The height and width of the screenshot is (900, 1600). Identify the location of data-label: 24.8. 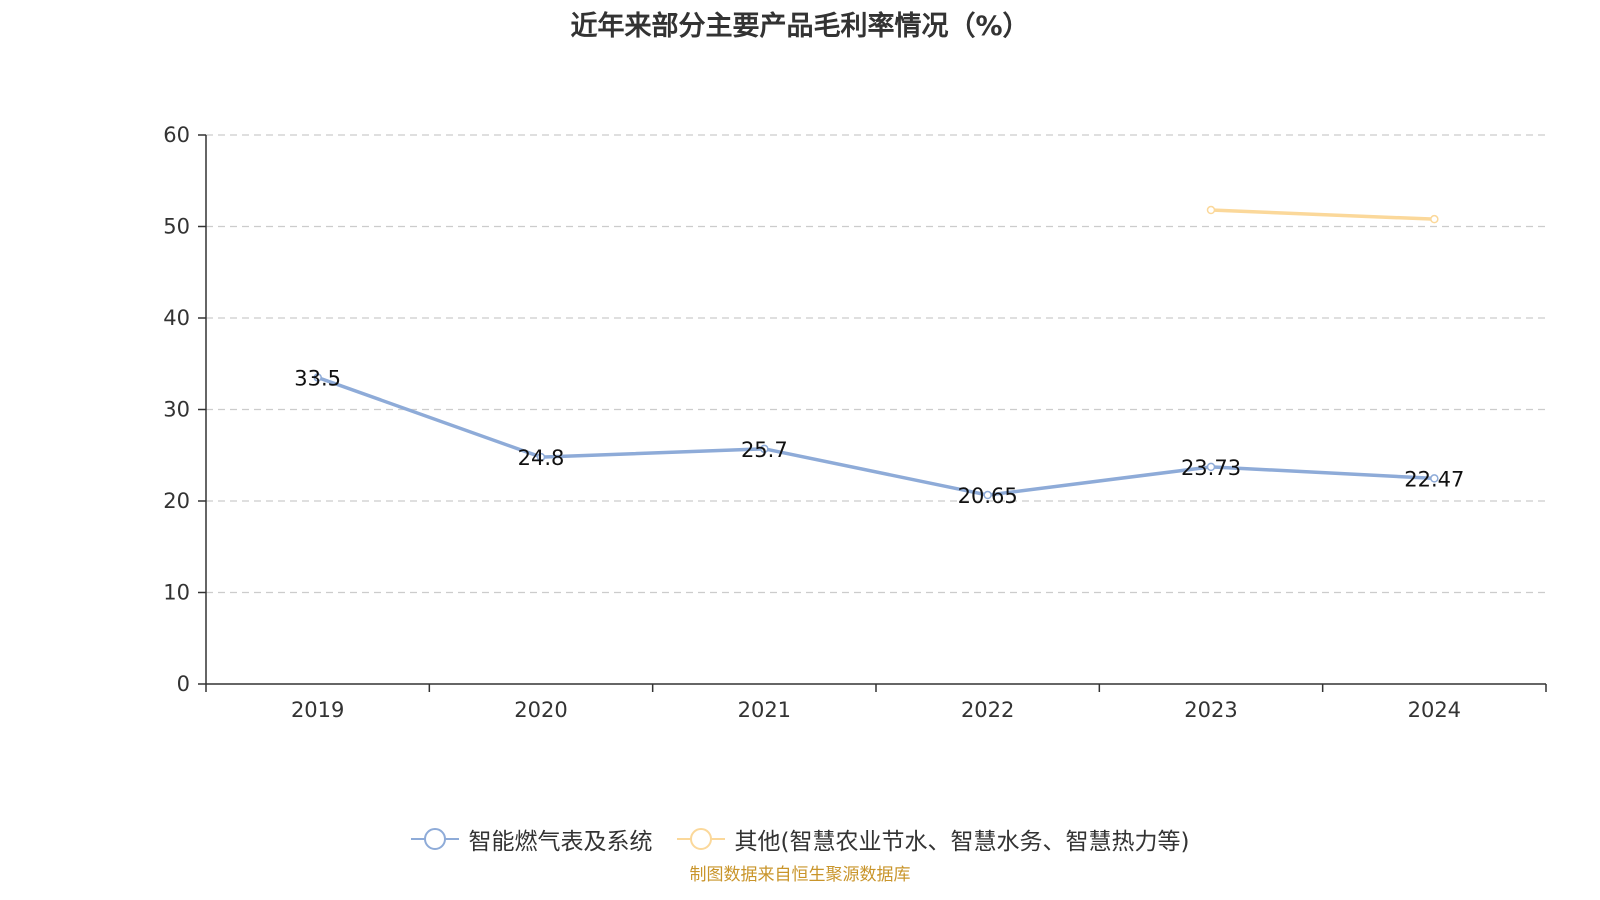
(541, 458).